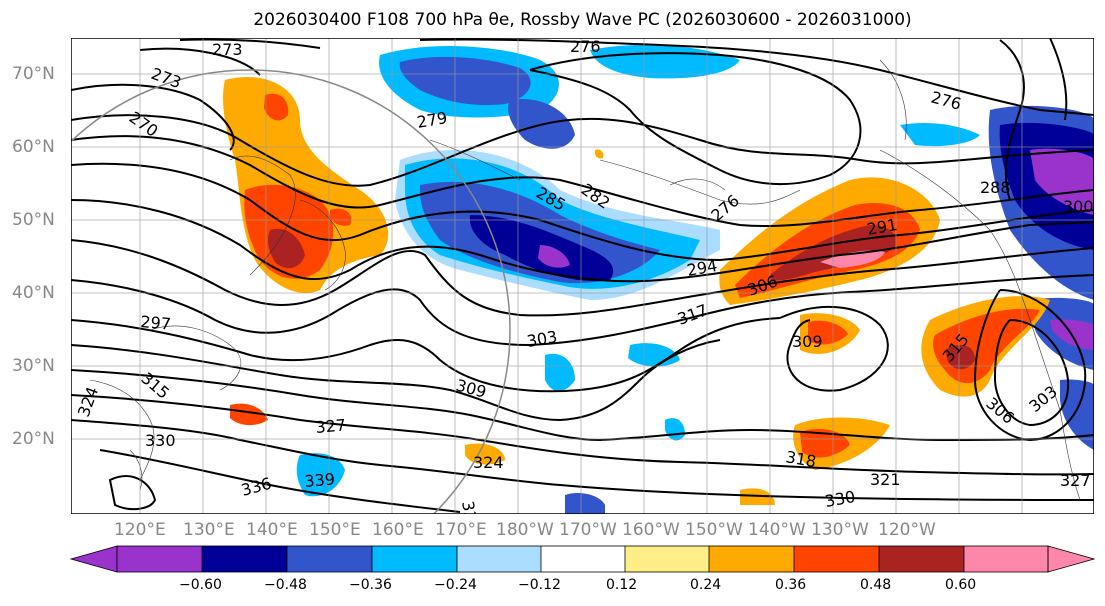  What do you see at coordinates (160, 440) in the screenshot?
I see `contour-label: 330` at bounding box center [160, 440].